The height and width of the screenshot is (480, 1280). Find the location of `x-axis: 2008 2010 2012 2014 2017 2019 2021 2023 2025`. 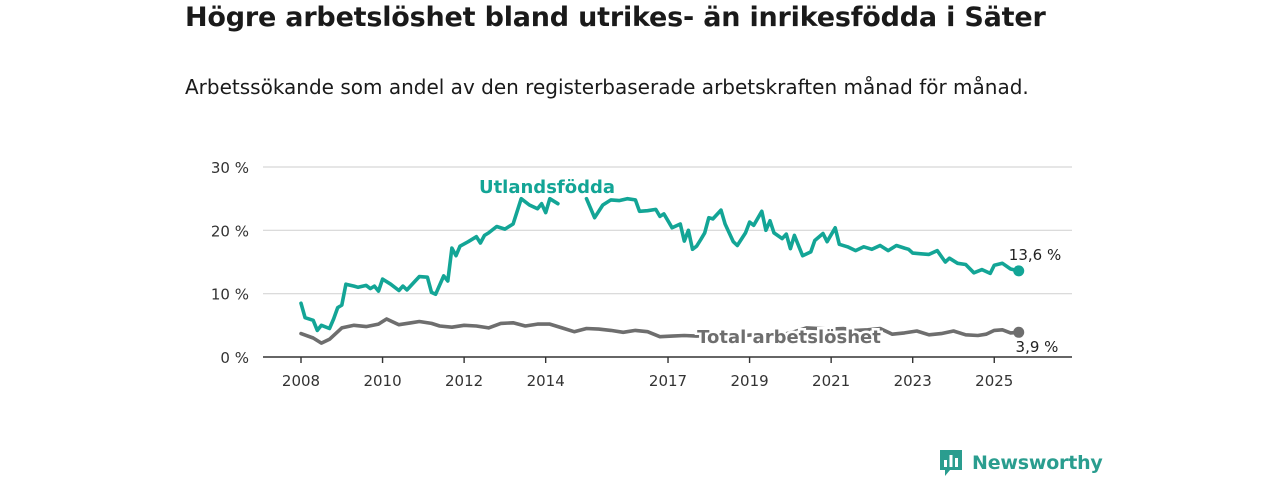

x-axis: 2008 2010 2012 2014 2017 2019 2021 2023 2025 is located at coordinates (667, 373).